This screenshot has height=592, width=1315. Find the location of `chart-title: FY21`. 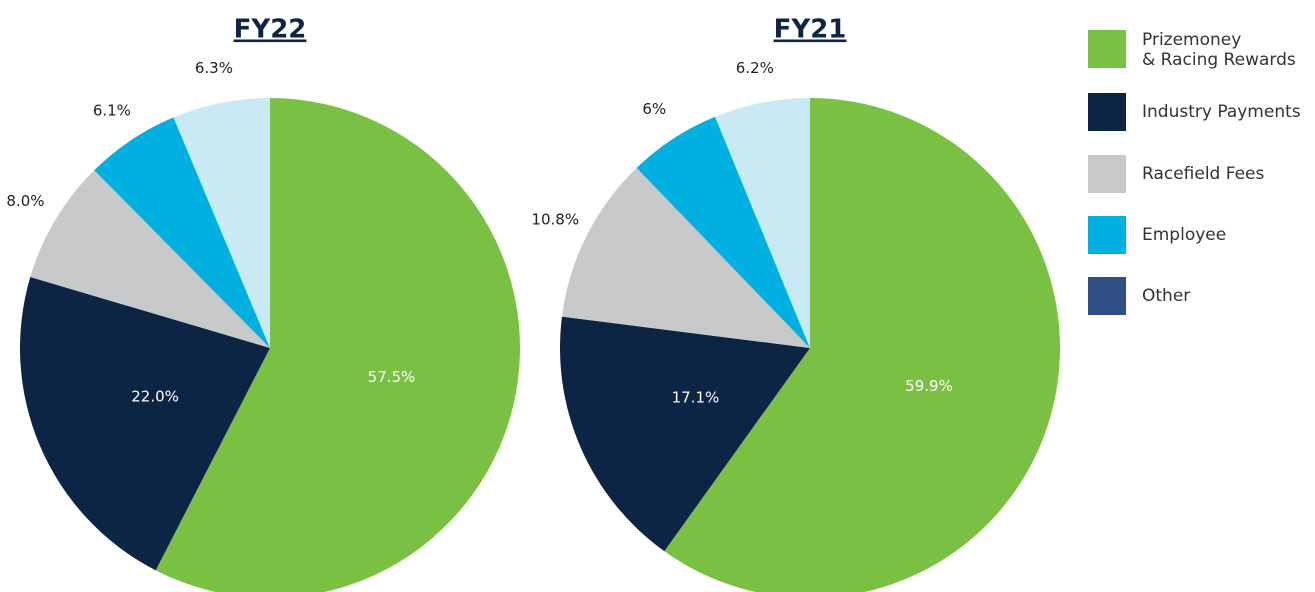

chart-title: FY21 is located at coordinates (810, 30).